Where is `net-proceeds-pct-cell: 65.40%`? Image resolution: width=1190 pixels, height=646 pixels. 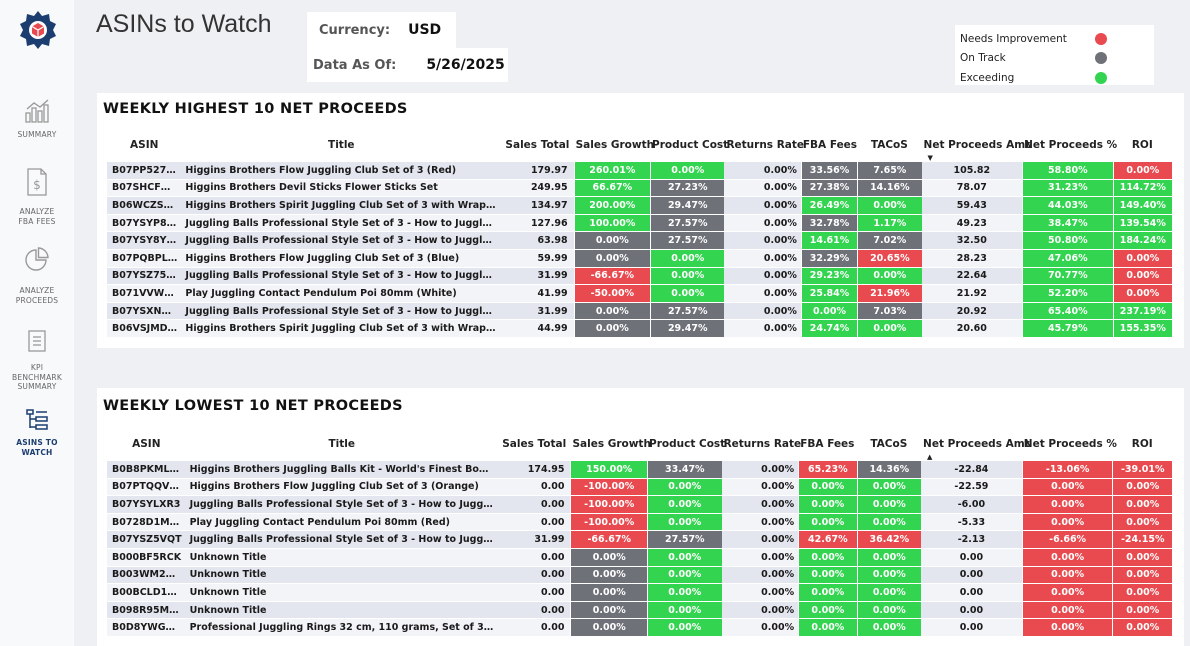 net-proceeds-pct-cell: 65.40% is located at coordinates (1067, 311).